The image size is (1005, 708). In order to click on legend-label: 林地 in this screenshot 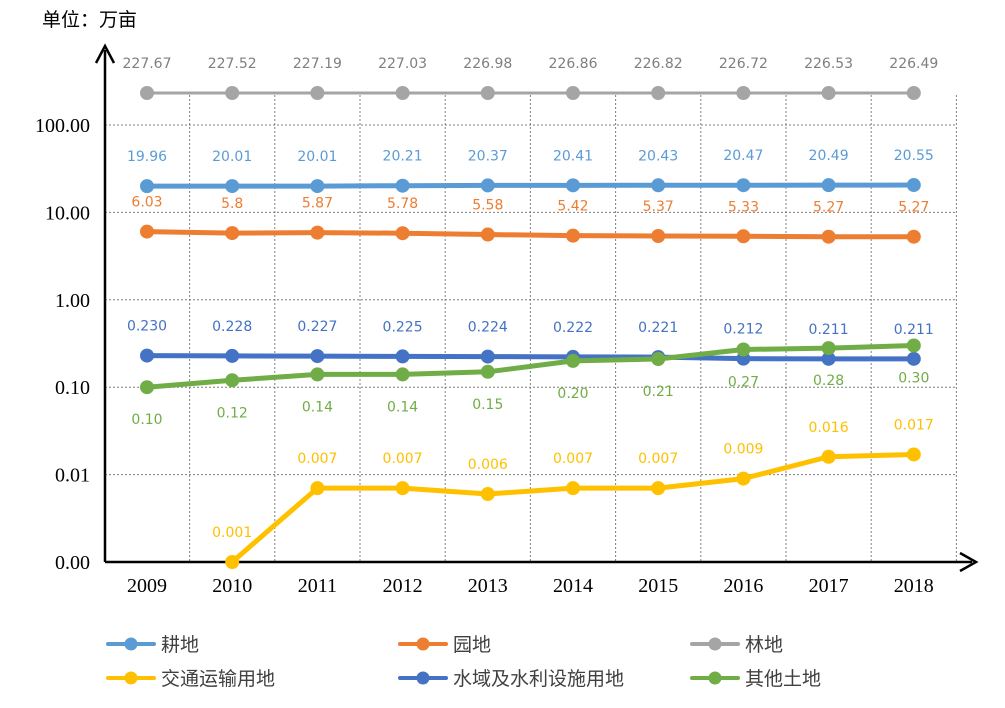, I will do `click(764, 645)`.